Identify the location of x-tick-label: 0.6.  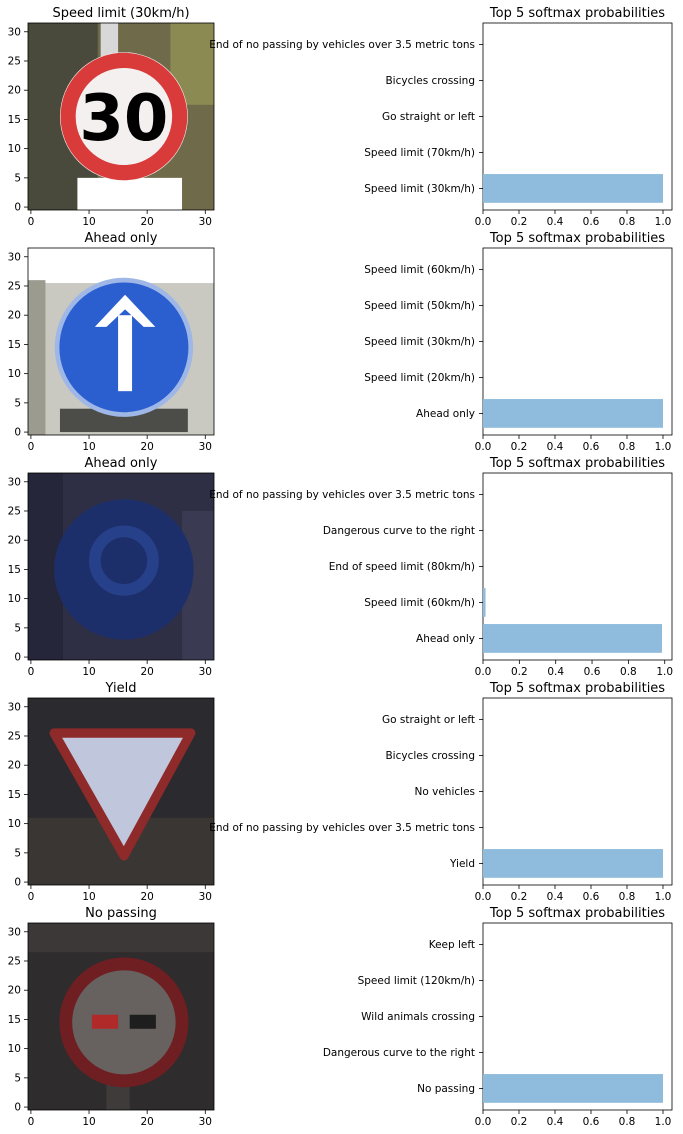
(591, 447).